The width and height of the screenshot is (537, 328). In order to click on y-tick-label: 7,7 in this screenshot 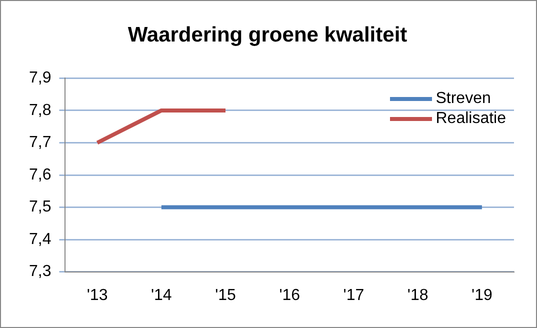, I will do `click(40, 143)`.